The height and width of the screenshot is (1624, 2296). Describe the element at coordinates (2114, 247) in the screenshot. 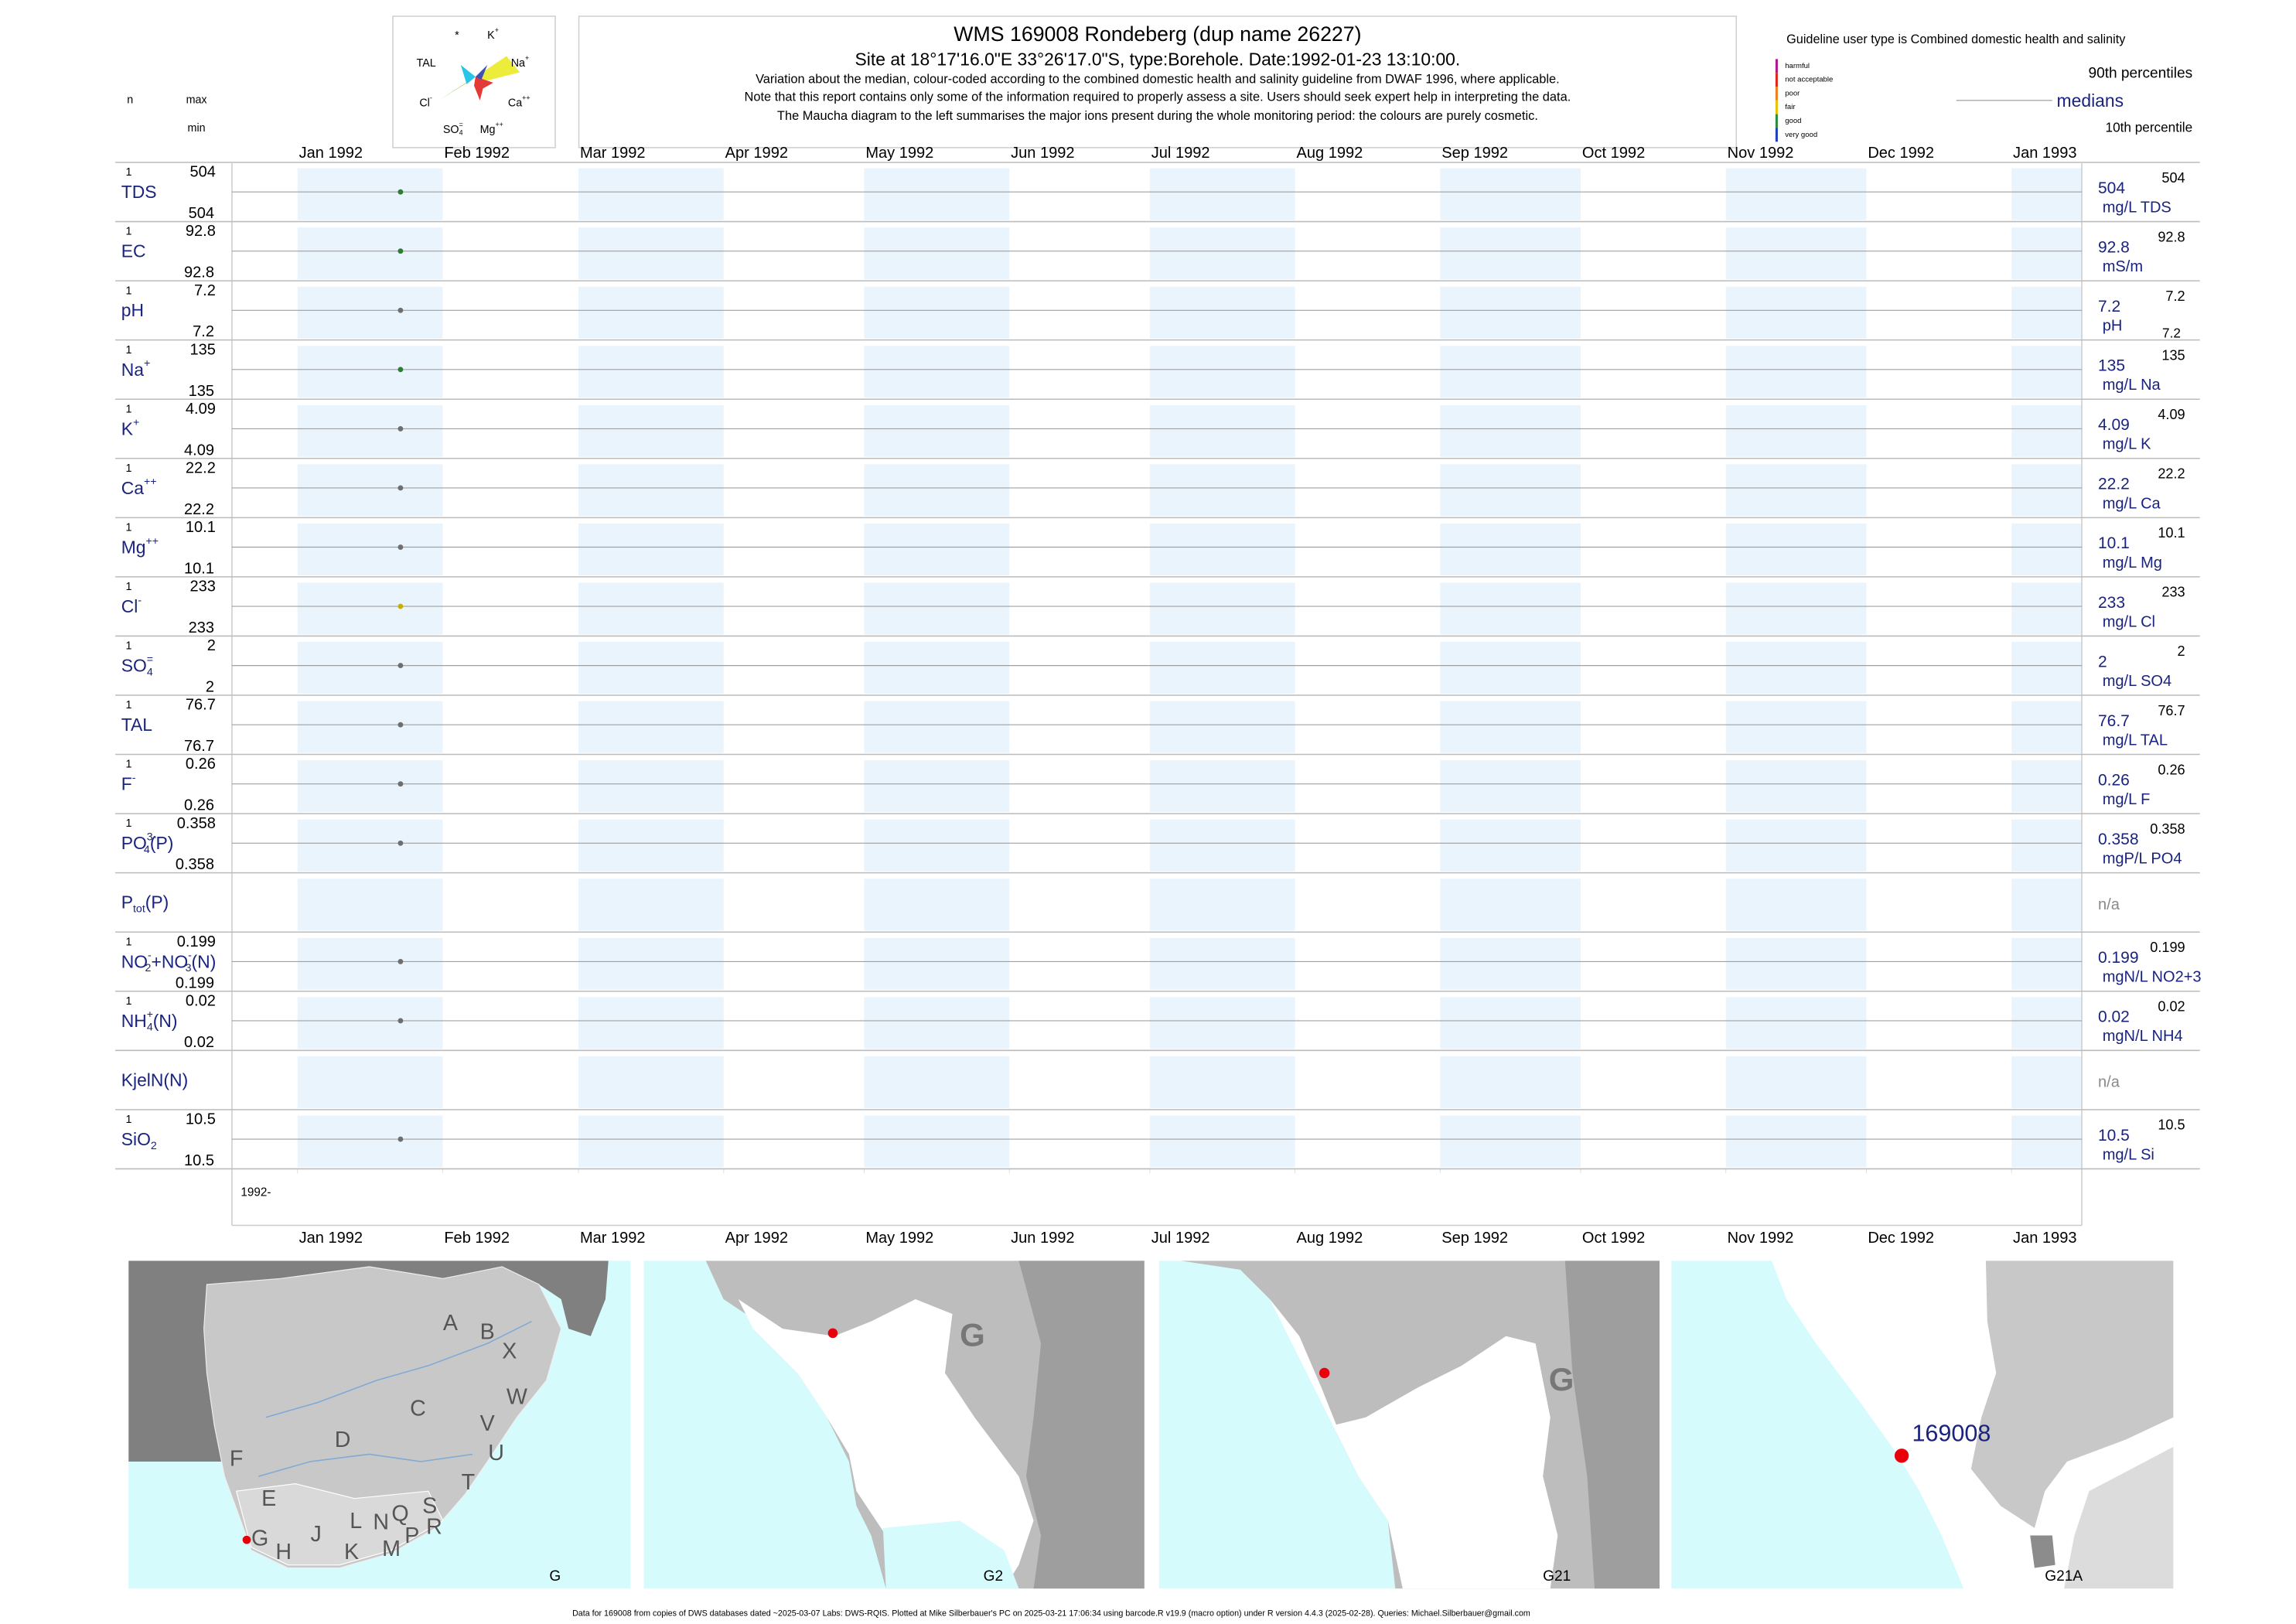

I see `median-value: 92.8` at that location.